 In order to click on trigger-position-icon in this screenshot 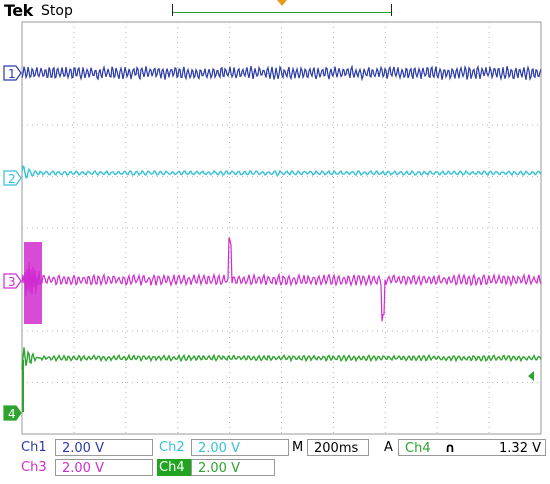, I will do `click(282, 3)`.